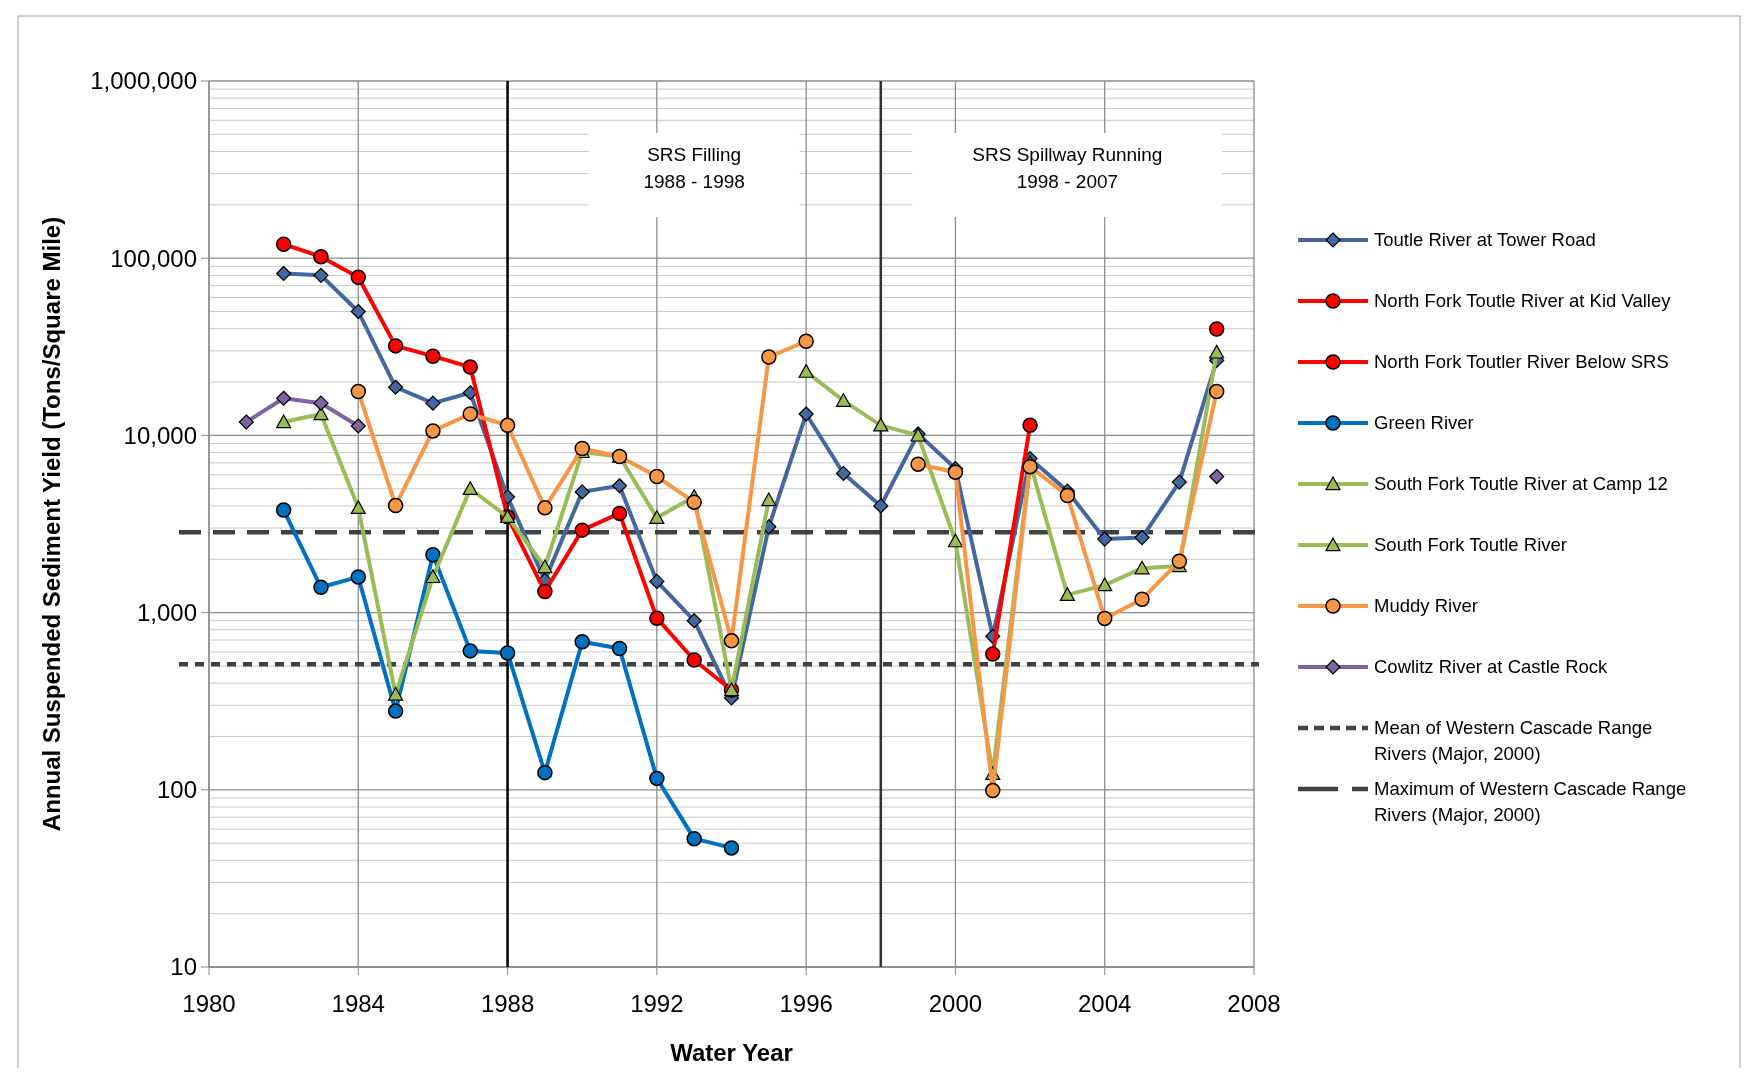 This screenshot has width=1752, height=1074. I want to click on y-tick-label: 10,000, so click(160, 435).